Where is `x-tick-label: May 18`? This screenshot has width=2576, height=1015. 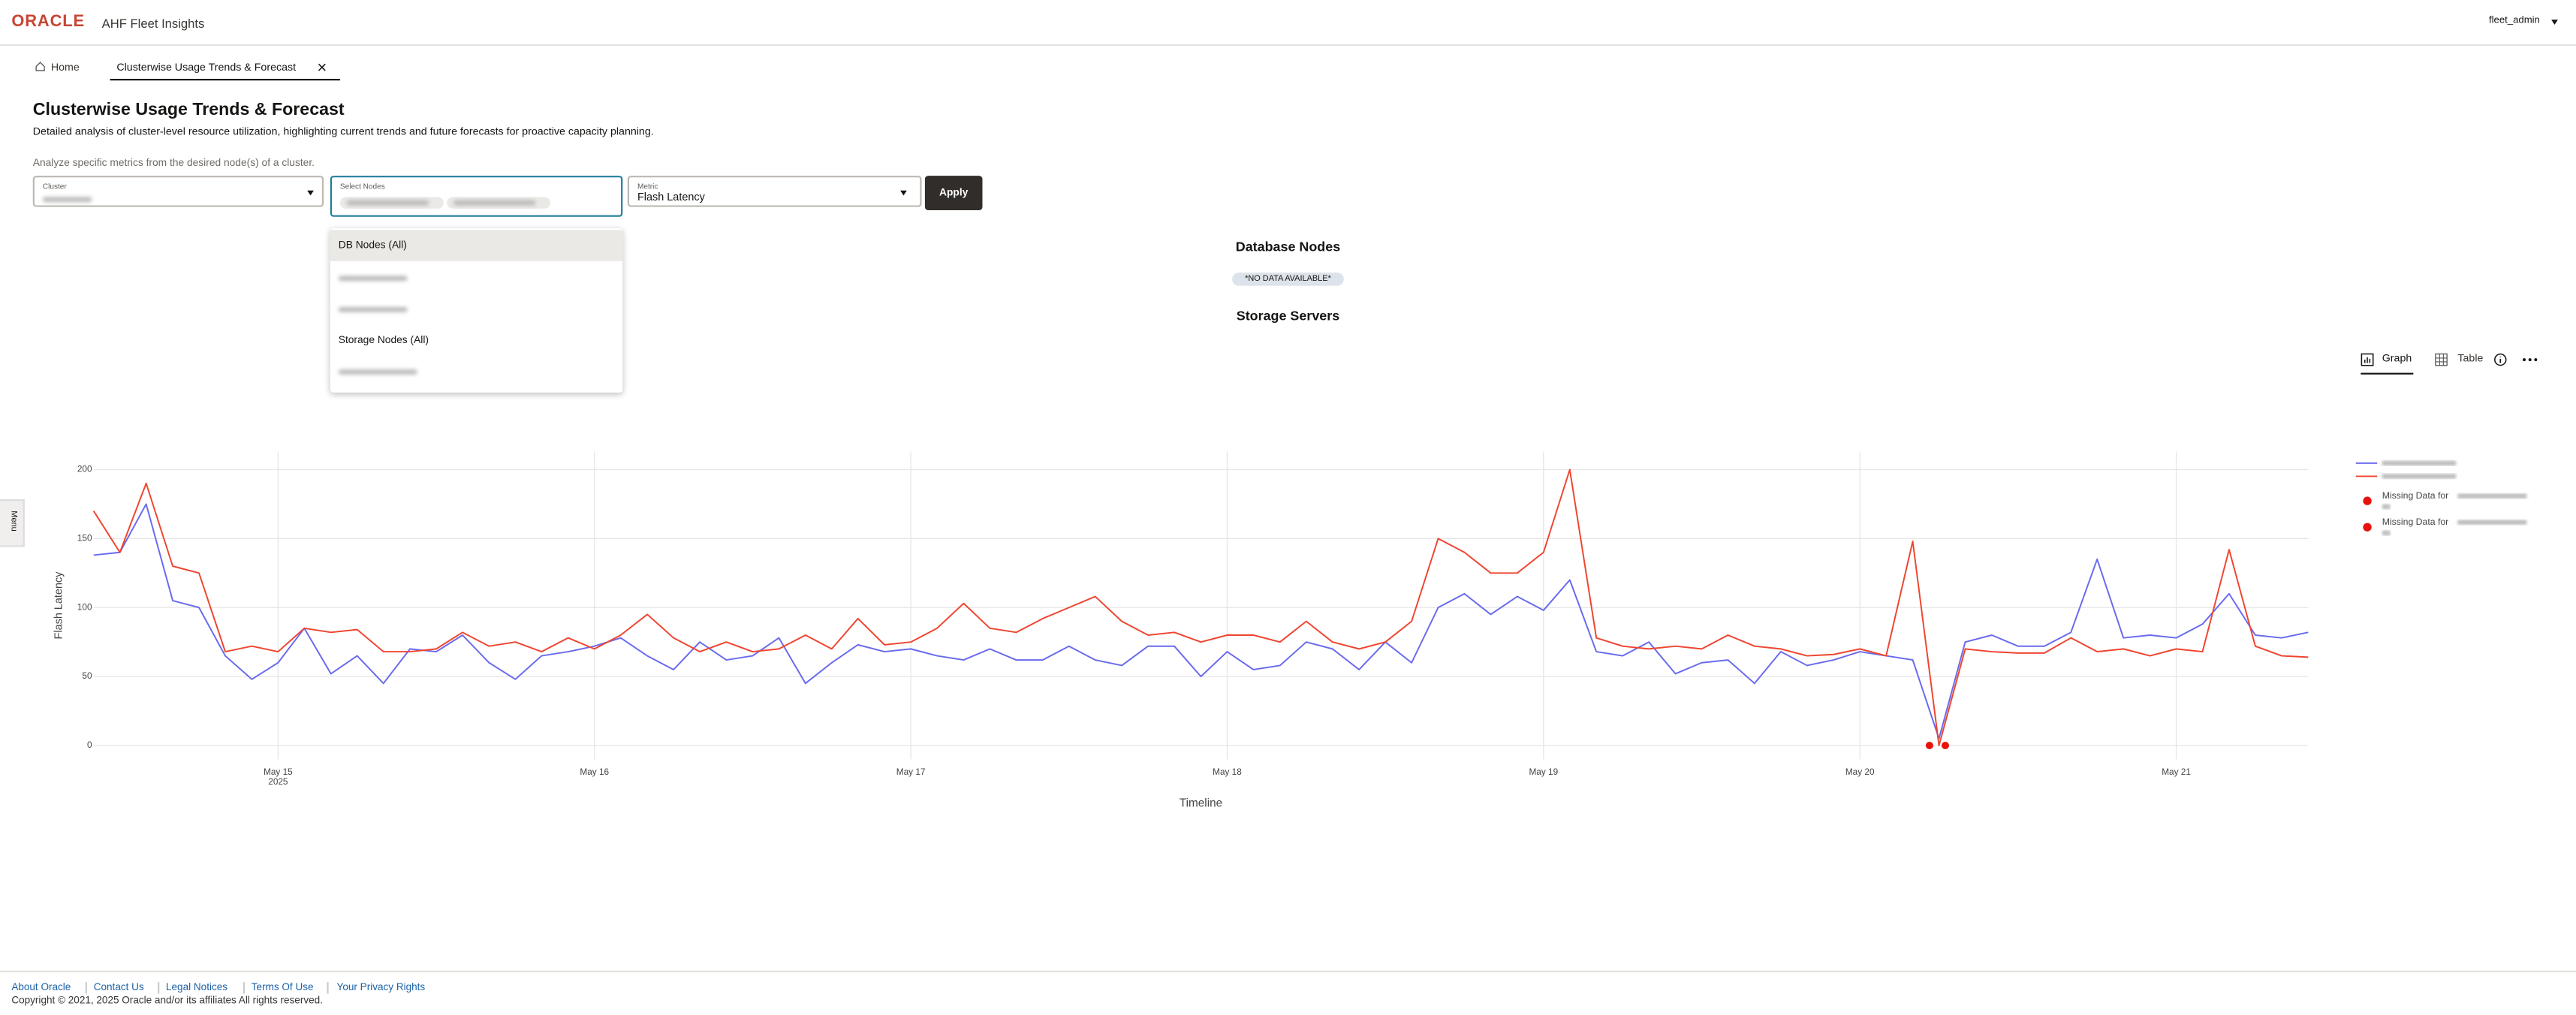
x-tick-label: May 18 is located at coordinates (1227, 772).